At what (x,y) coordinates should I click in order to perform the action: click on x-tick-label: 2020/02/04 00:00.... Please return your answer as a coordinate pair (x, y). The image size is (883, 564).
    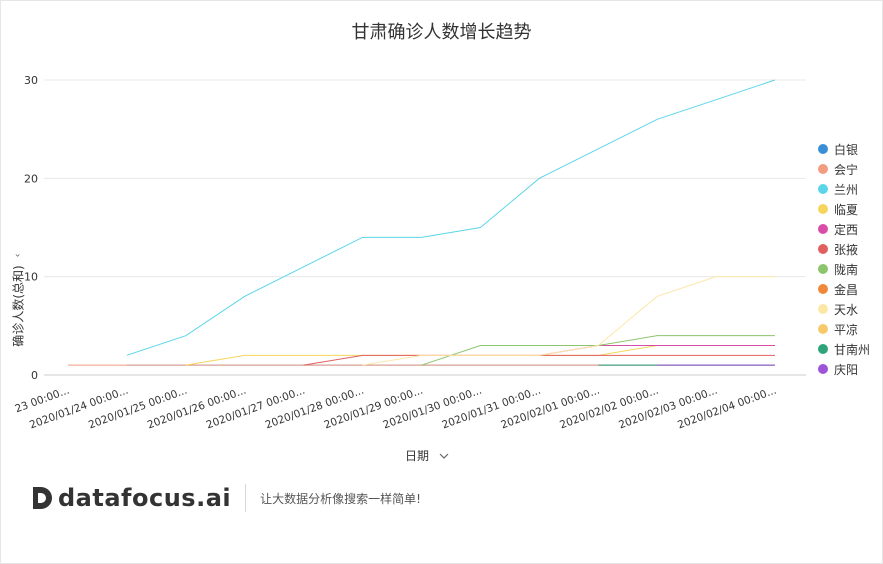
    Looking at the image, I should click on (727, 408).